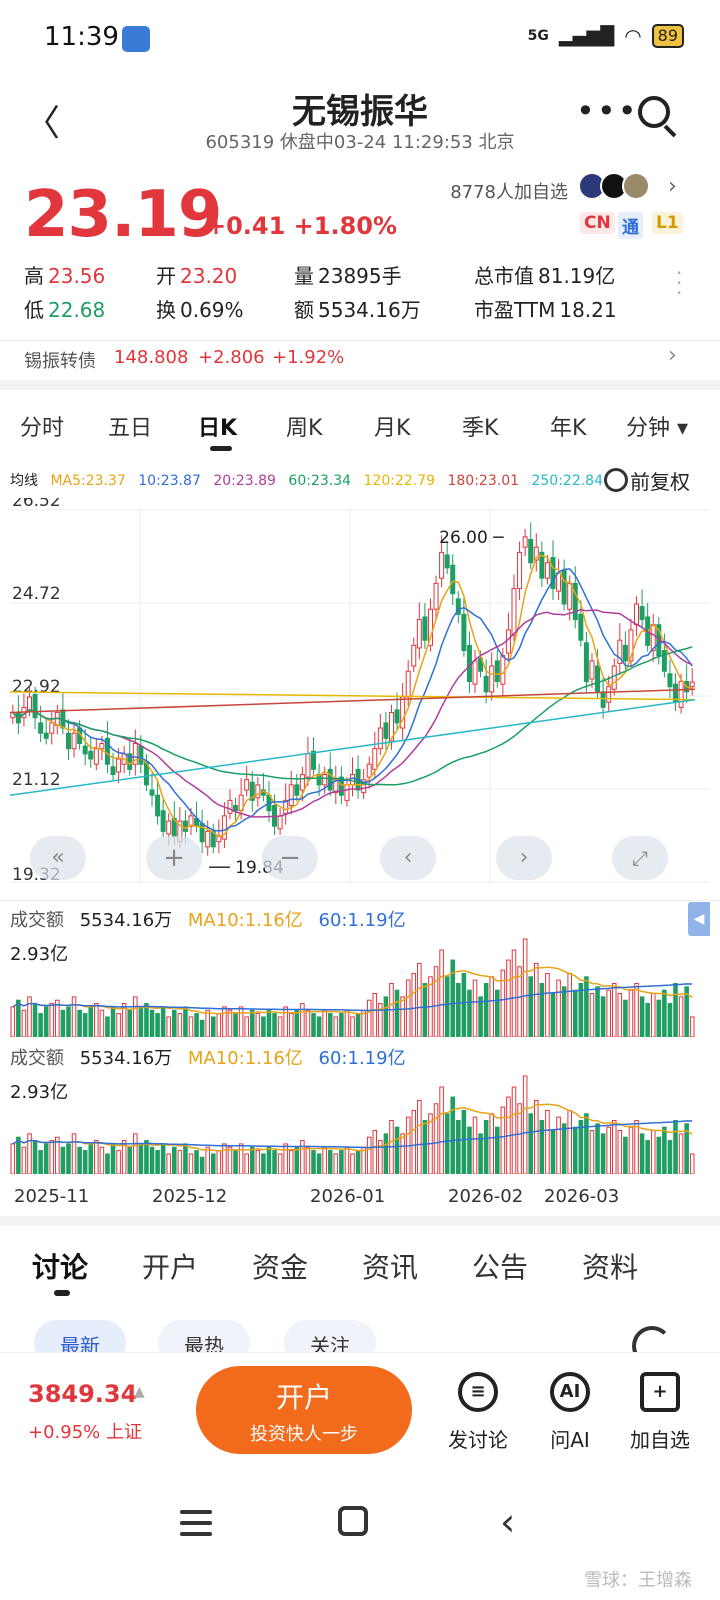  What do you see at coordinates (508, 1522) in the screenshot?
I see `nav-back-icon: ‹` at bounding box center [508, 1522].